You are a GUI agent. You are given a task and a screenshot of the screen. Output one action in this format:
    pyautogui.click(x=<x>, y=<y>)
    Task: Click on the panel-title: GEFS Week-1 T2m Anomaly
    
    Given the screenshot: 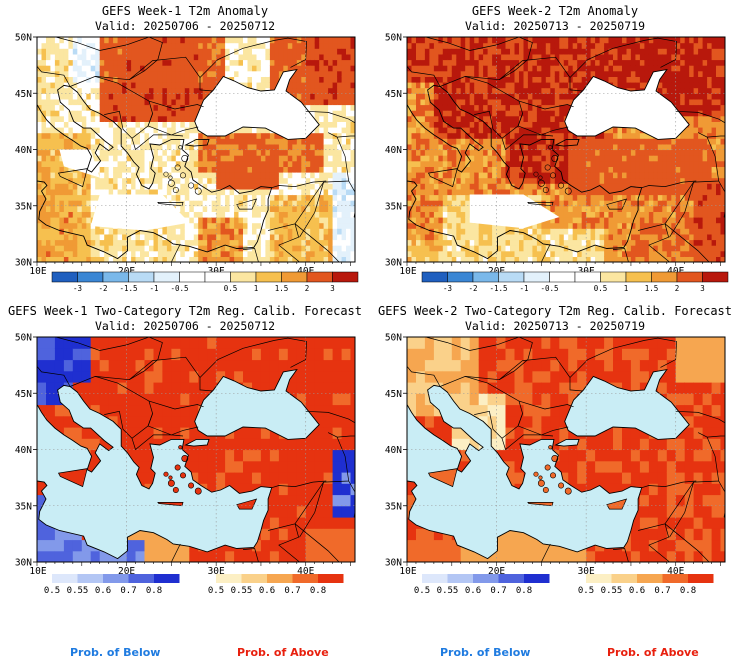 What is the action you would take?
    pyautogui.click(x=185, y=11)
    